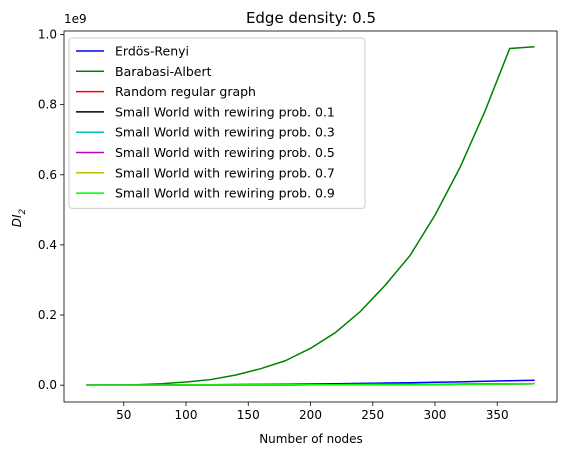  I want to click on legend-label-0: Erdös-Renyi, so click(152, 51).